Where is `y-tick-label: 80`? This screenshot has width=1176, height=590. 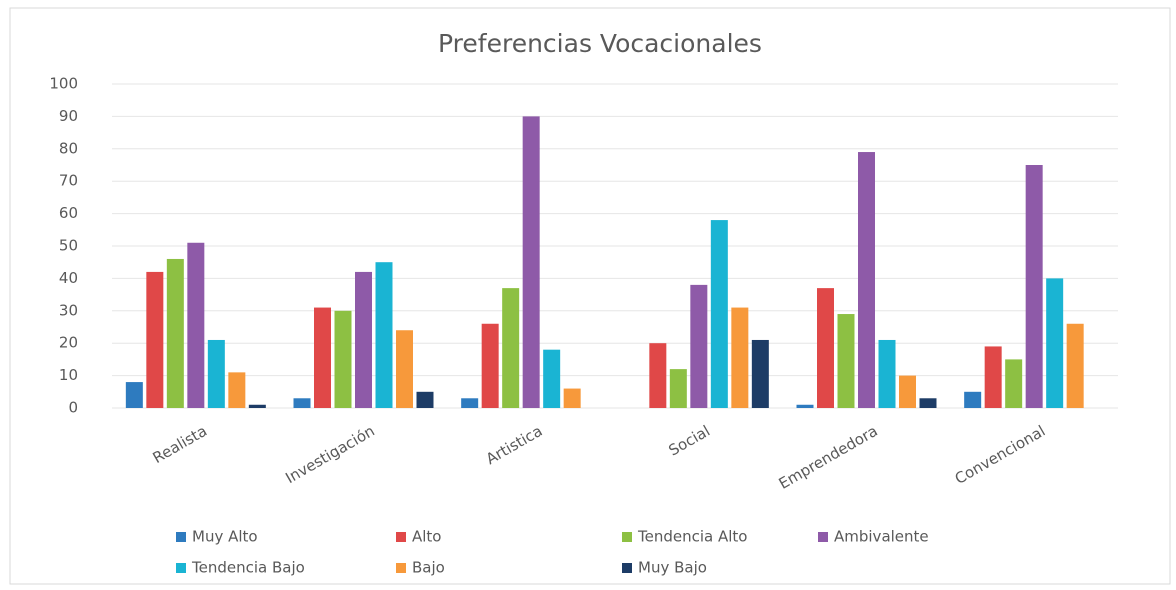 y-tick-label: 80 is located at coordinates (68, 148).